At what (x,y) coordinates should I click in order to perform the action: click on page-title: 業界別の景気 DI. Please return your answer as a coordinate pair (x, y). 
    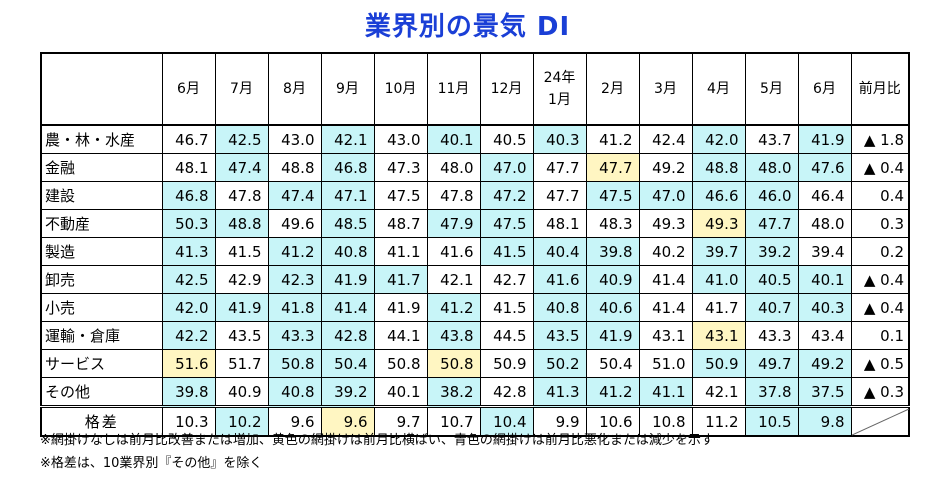
    Looking at the image, I should click on (467, 27).